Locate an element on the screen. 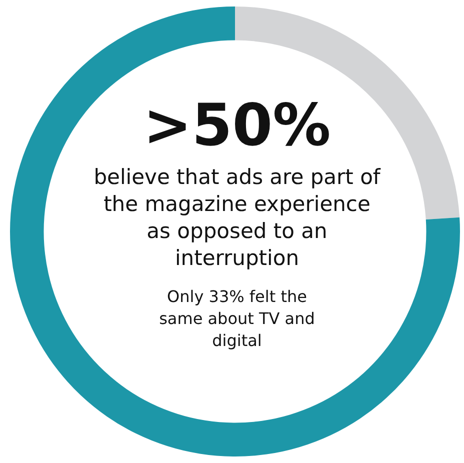  text: Only 33% felt the same about TV and digital is located at coordinates (237, 319).